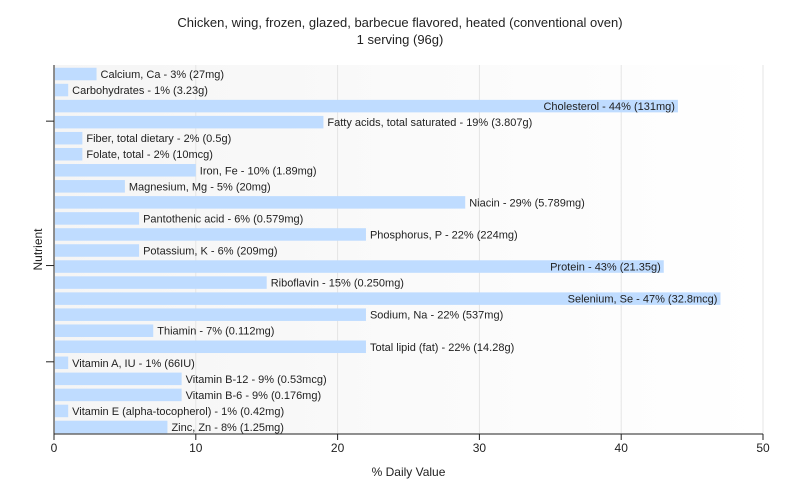 Image resolution: width=800 pixels, height=500 pixels. Describe the element at coordinates (227, 428) in the screenshot. I see `bar-label: Zinc, Zn - 8% (1.25mg)` at that location.